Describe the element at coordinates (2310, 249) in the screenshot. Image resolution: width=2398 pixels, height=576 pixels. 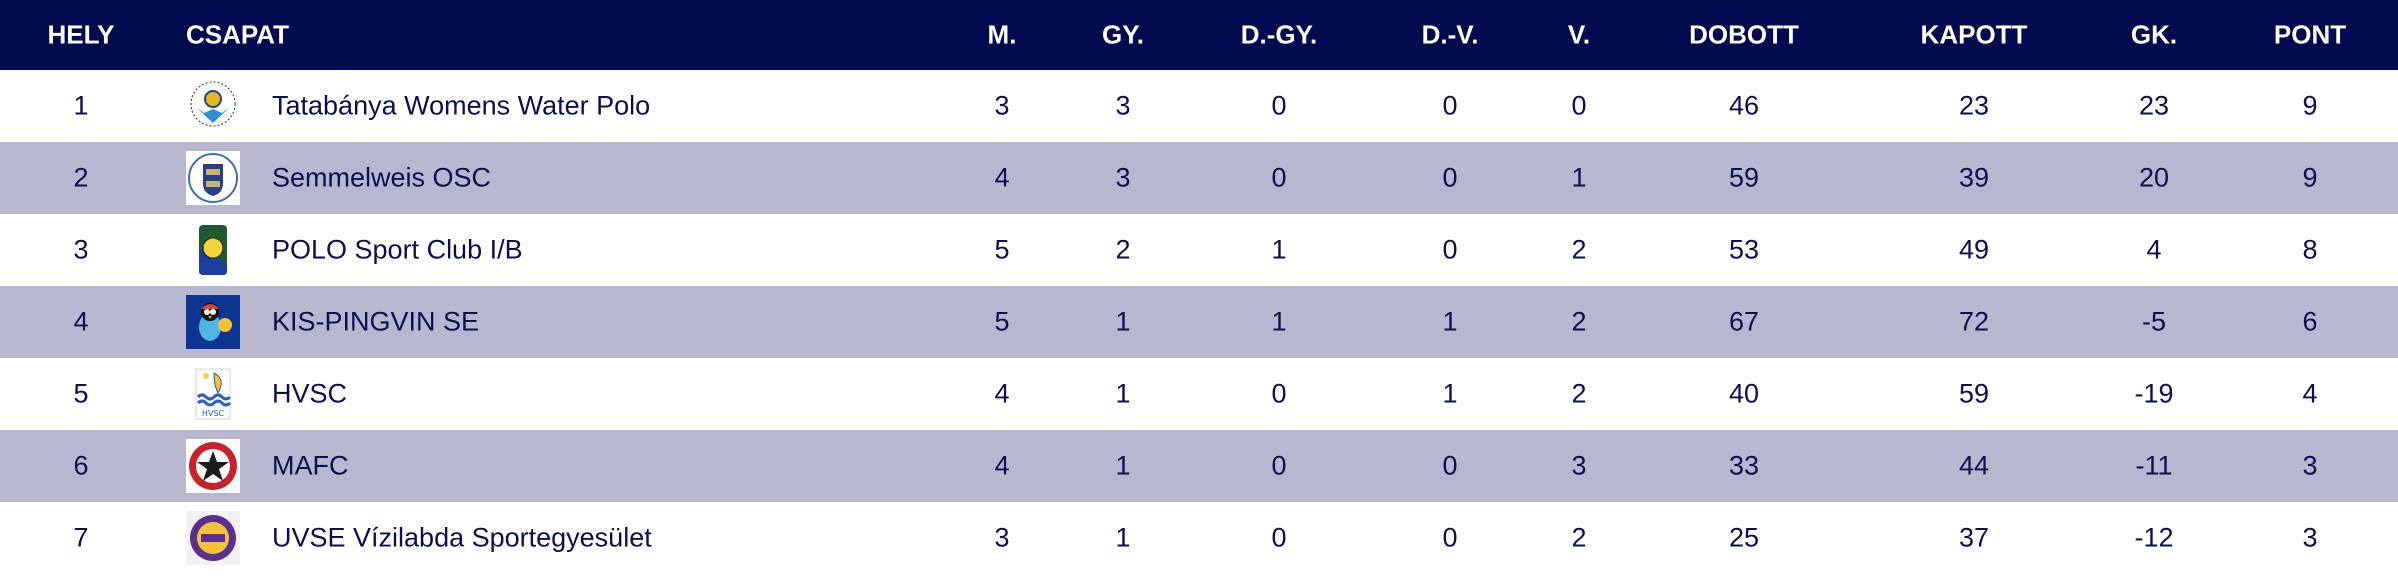
I see `cell-pont: 8` at that location.